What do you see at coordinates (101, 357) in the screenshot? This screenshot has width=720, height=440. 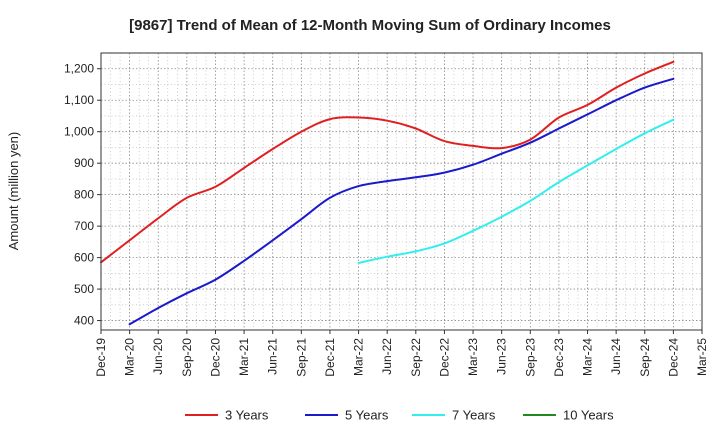 I see `x-tick-label: Dec-19` at bounding box center [101, 357].